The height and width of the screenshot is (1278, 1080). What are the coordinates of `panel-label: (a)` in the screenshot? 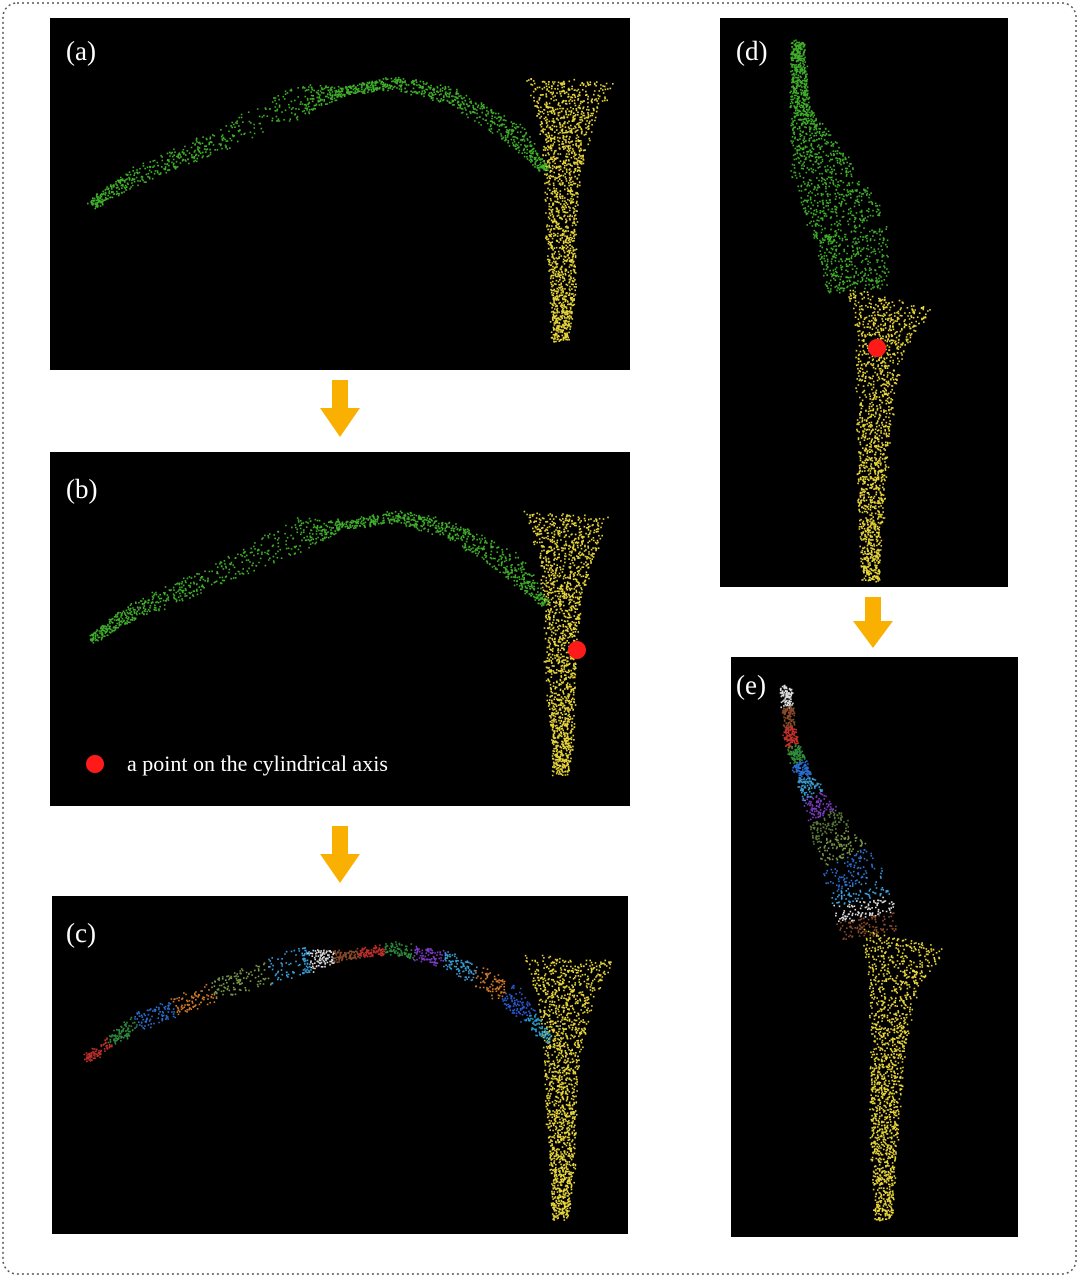 It's located at (81, 51).